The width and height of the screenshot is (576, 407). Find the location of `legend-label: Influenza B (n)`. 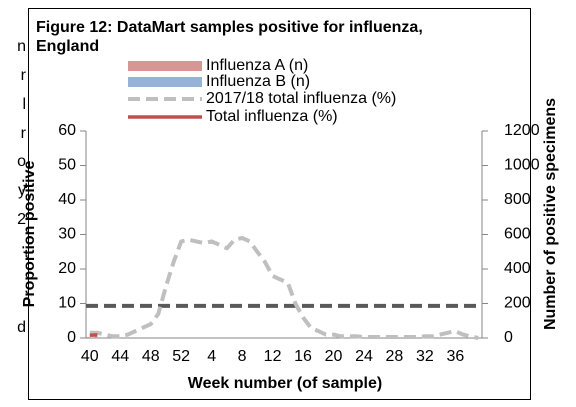

legend-label: Influenza B (n) is located at coordinates (258, 81).